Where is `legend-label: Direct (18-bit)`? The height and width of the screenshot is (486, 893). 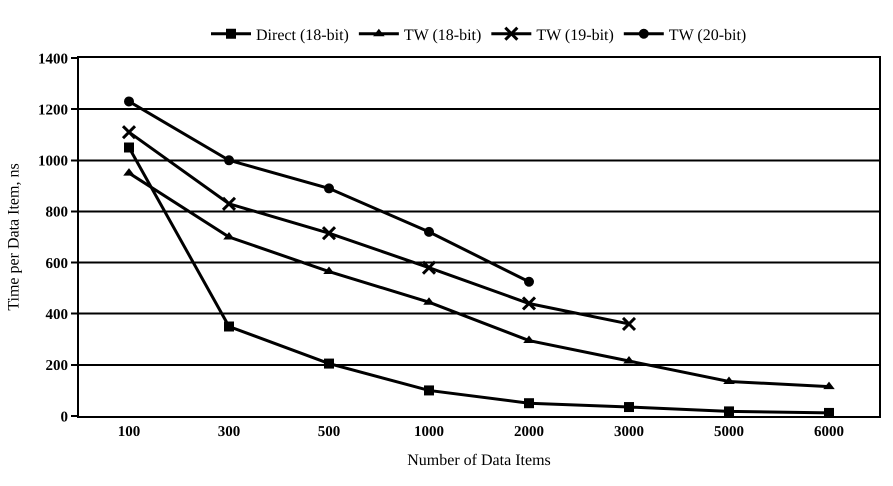 legend-label: Direct (18-bit) is located at coordinates (302, 35).